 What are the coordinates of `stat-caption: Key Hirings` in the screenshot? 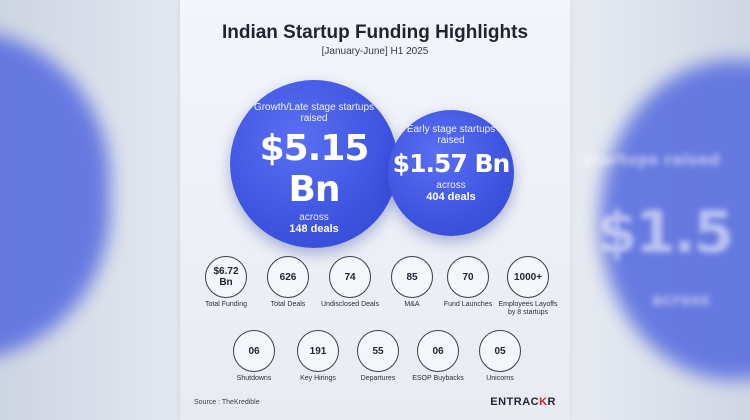 It's located at (318, 378).